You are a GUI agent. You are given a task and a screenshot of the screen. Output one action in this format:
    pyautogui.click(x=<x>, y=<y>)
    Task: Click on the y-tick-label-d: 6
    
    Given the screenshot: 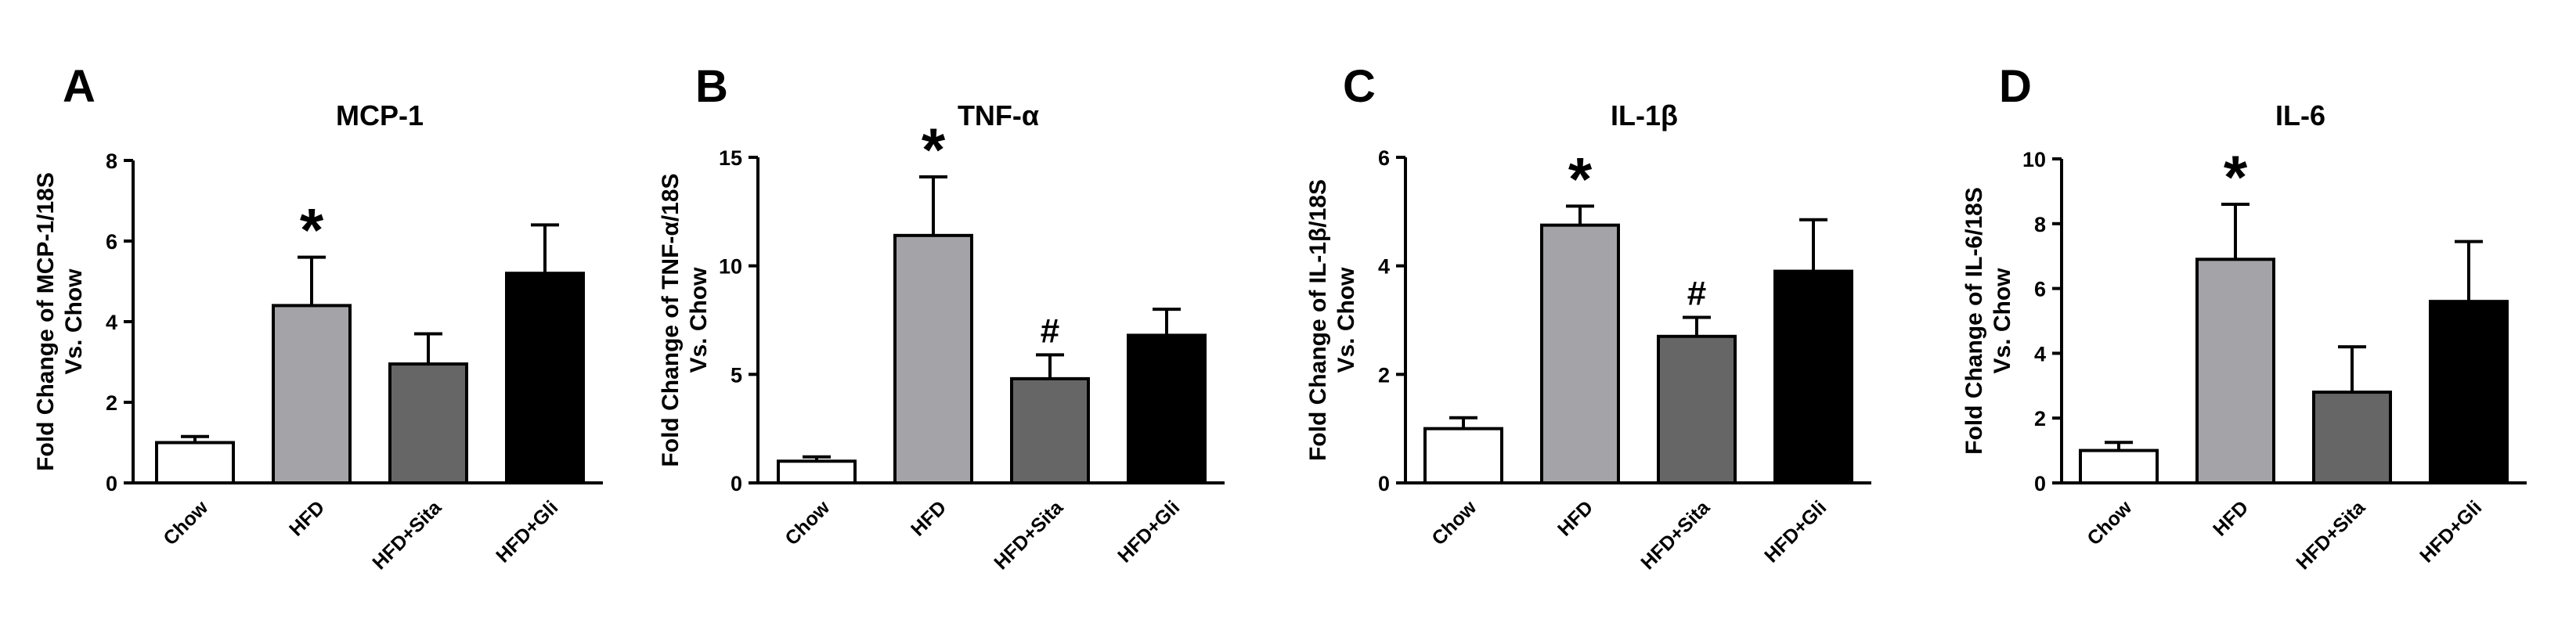 What is the action you would take?
    pyautogui.click(x=2040, y=289)
    